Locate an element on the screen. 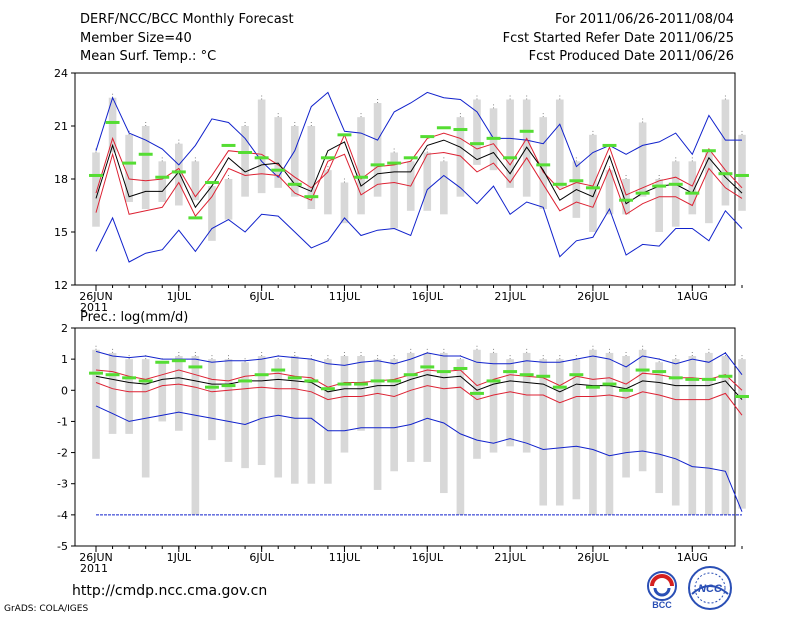 Image resolution: width=800 pixels, height=618 pixels. precip-variable-label: Prec.: log(mm/d) is located at coordinates (134, 317).